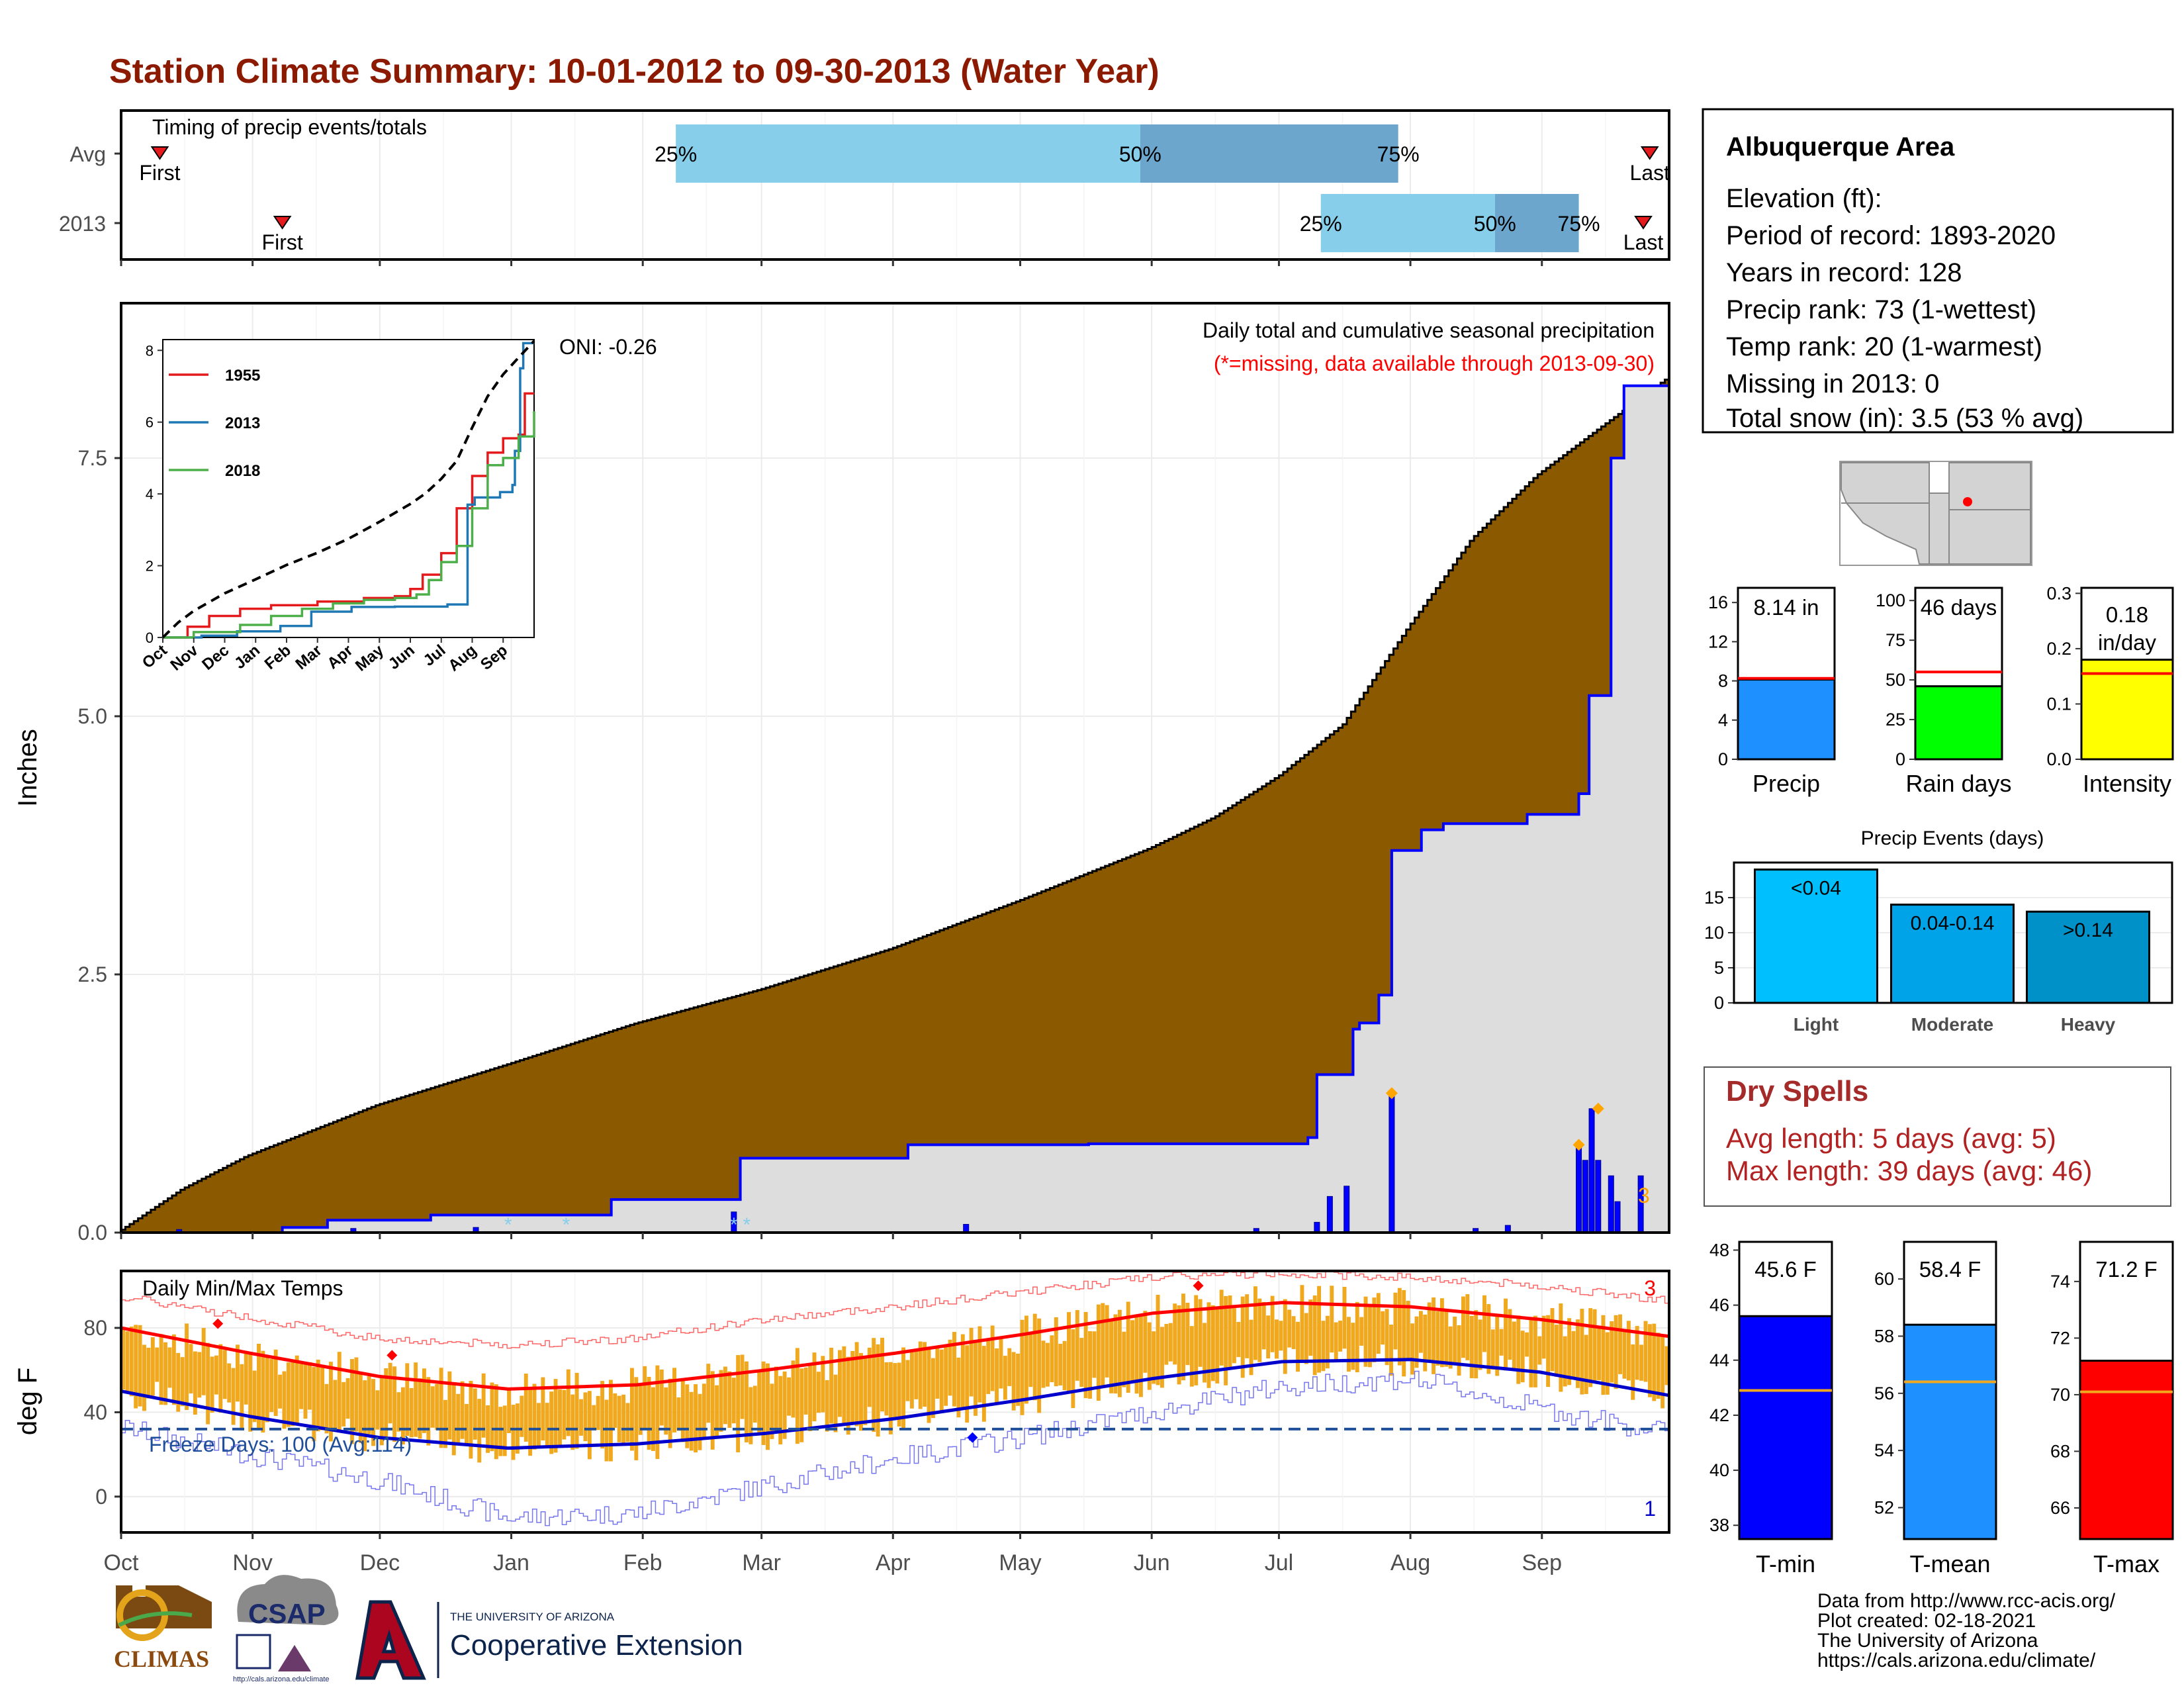 This screenshot has width=2184, height=1688. I want to click on inset-legend-label: 2018, so click(242, 471).